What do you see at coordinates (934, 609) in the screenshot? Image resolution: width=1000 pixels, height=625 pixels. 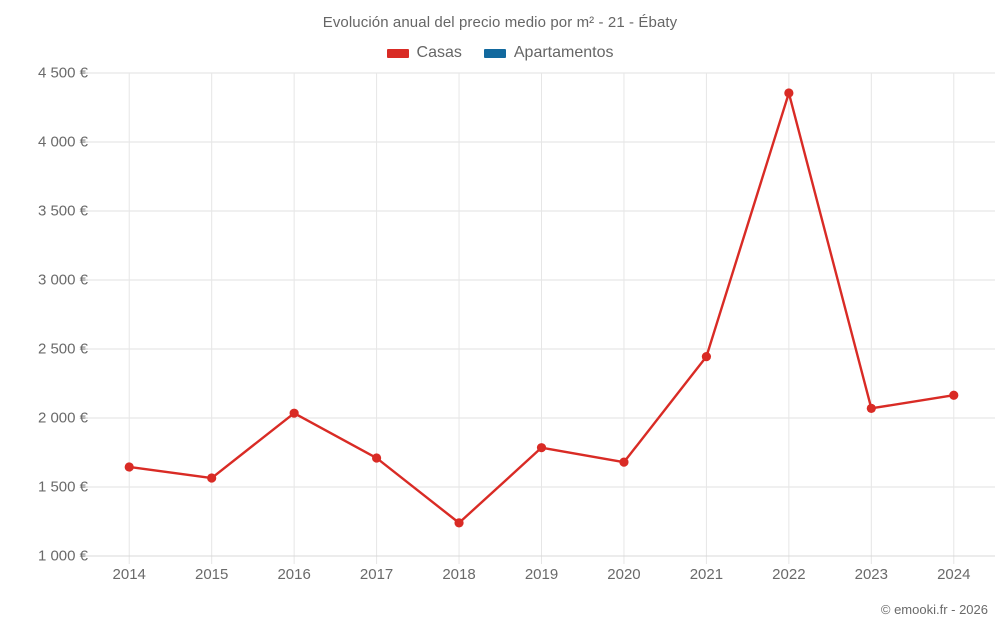 I see `footer-credit: © emooki.fr - 2026` at bounding box center [934, 609].